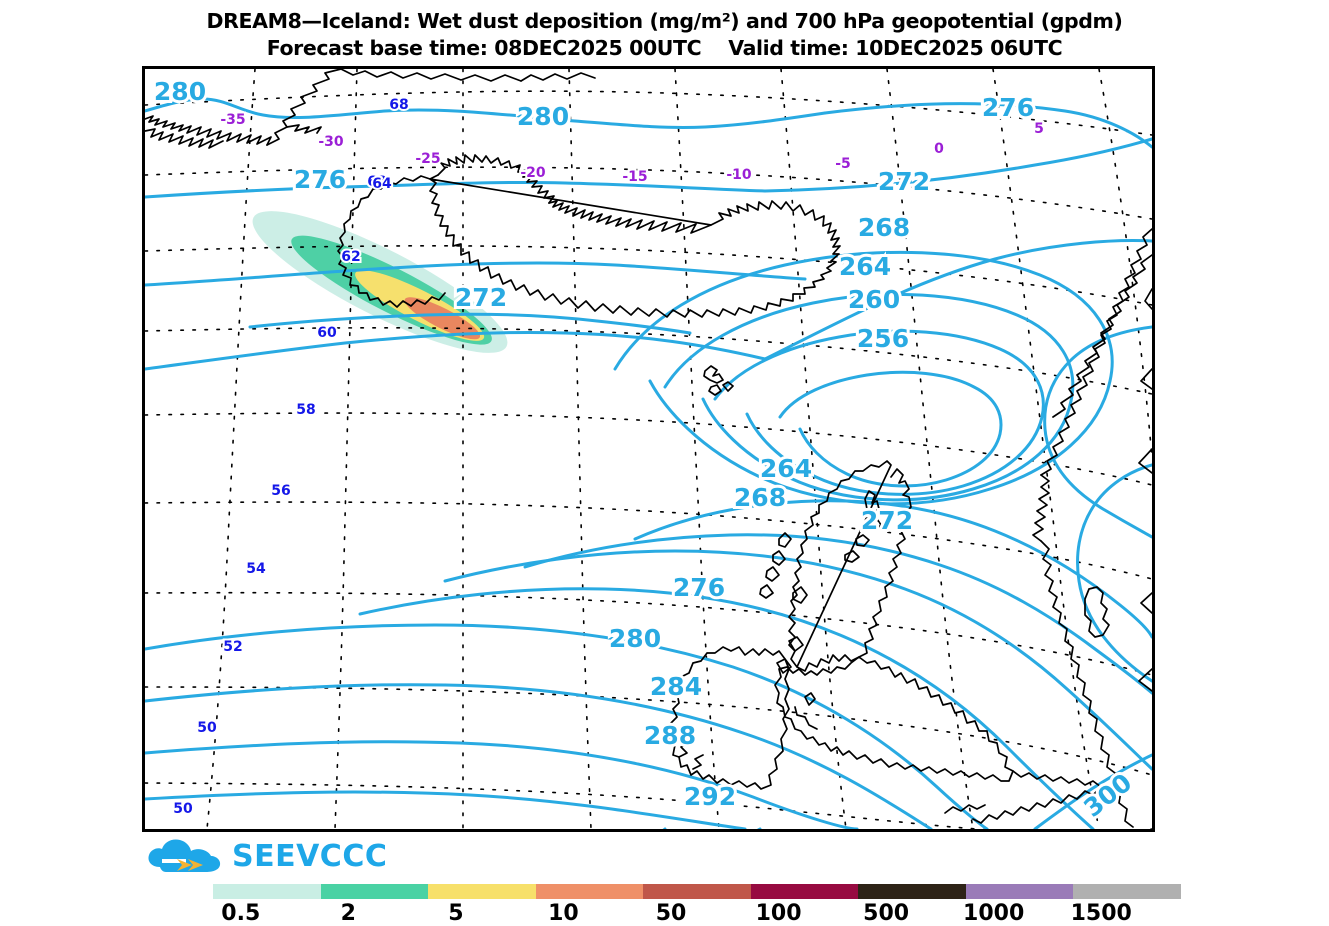  Describe the element at coordinates (670, 735) in the screenshot. I see `svg-text: 288` at that location.